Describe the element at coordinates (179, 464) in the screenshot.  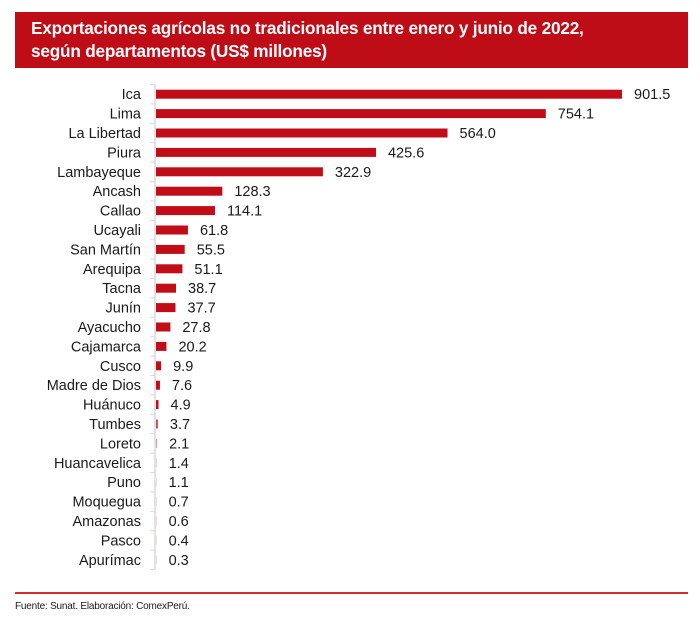
I see `value-label: 1.4` at that location.